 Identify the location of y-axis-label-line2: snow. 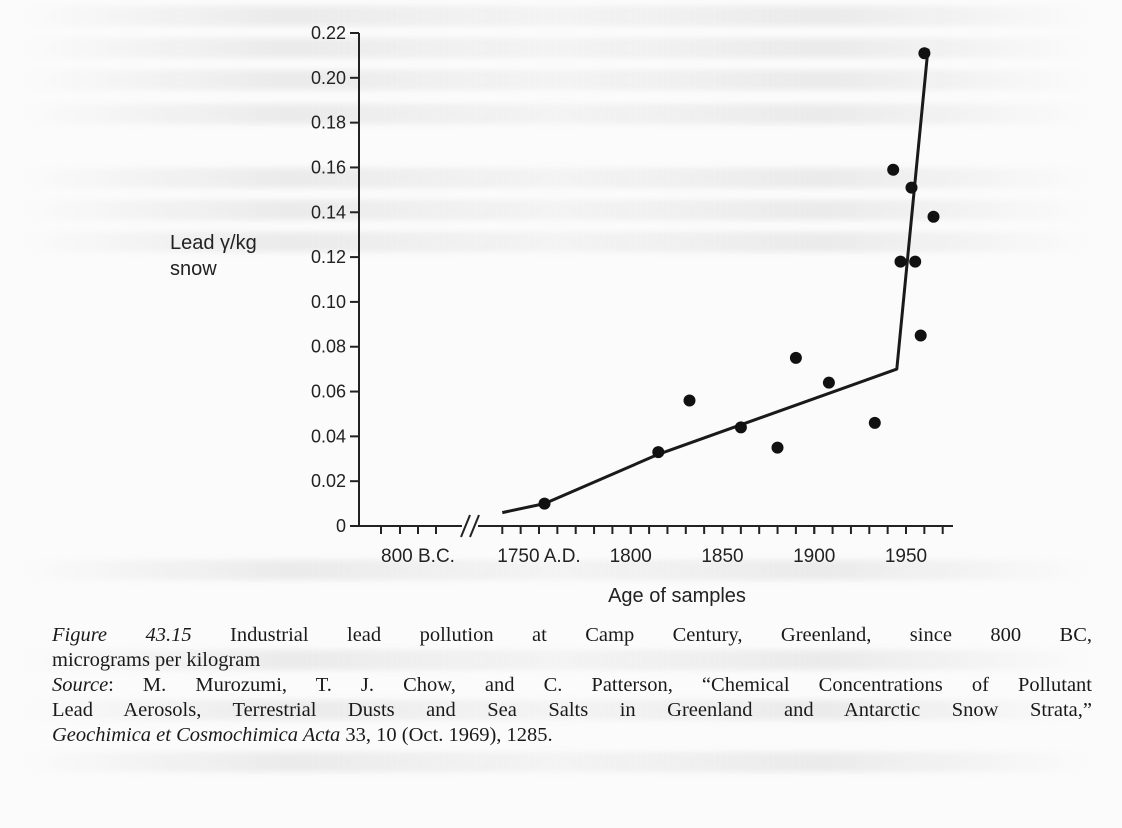
(193, 269).